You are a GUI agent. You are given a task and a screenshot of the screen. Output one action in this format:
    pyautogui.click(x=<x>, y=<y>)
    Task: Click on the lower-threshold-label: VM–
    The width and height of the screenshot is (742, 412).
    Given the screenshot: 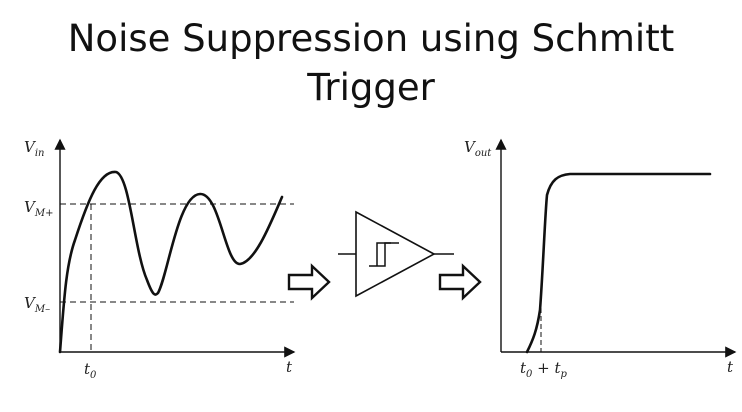 What is the action you would take?
    pyautogui.click(x=37, y=304)
    